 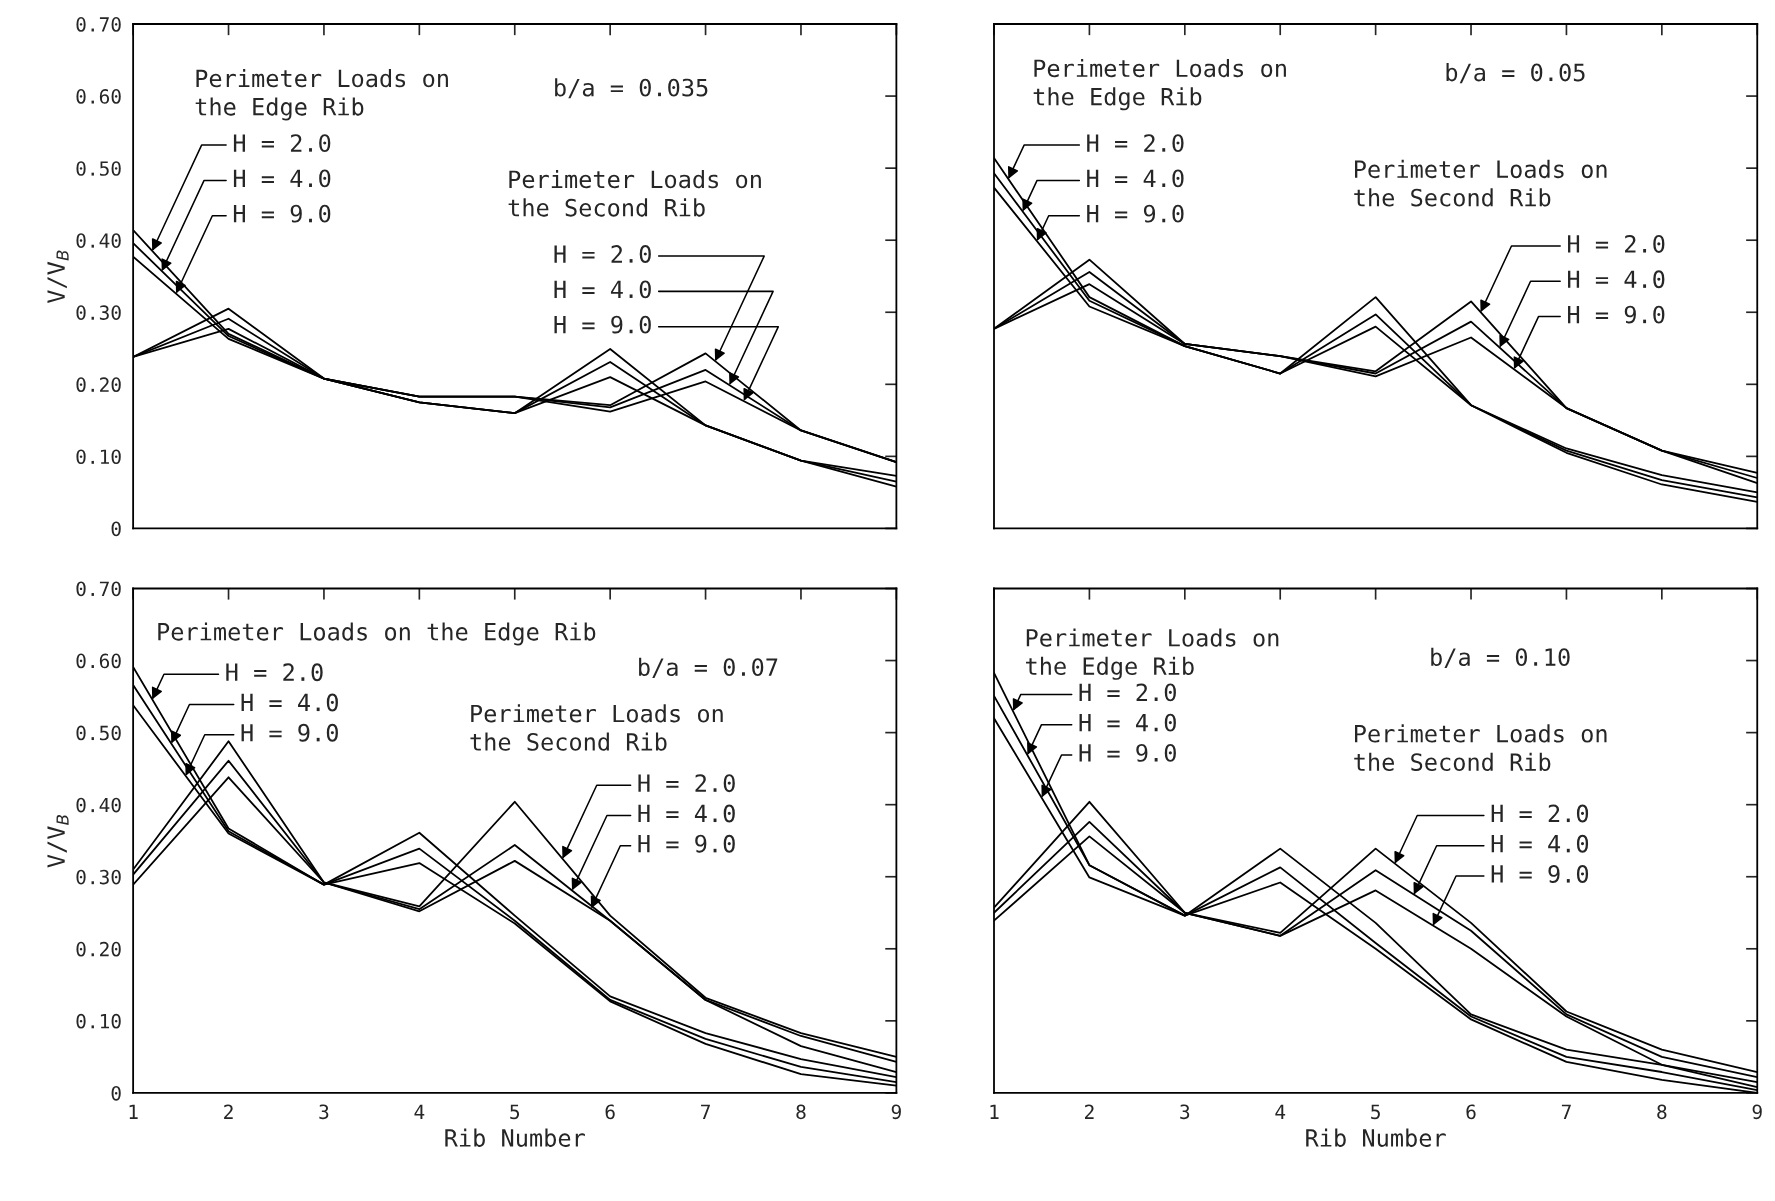 What do you see at coordinates (1515, 73) in the screenshot?
I see `annotation: b/a = 0.05` at bounding box center [1515, 73].